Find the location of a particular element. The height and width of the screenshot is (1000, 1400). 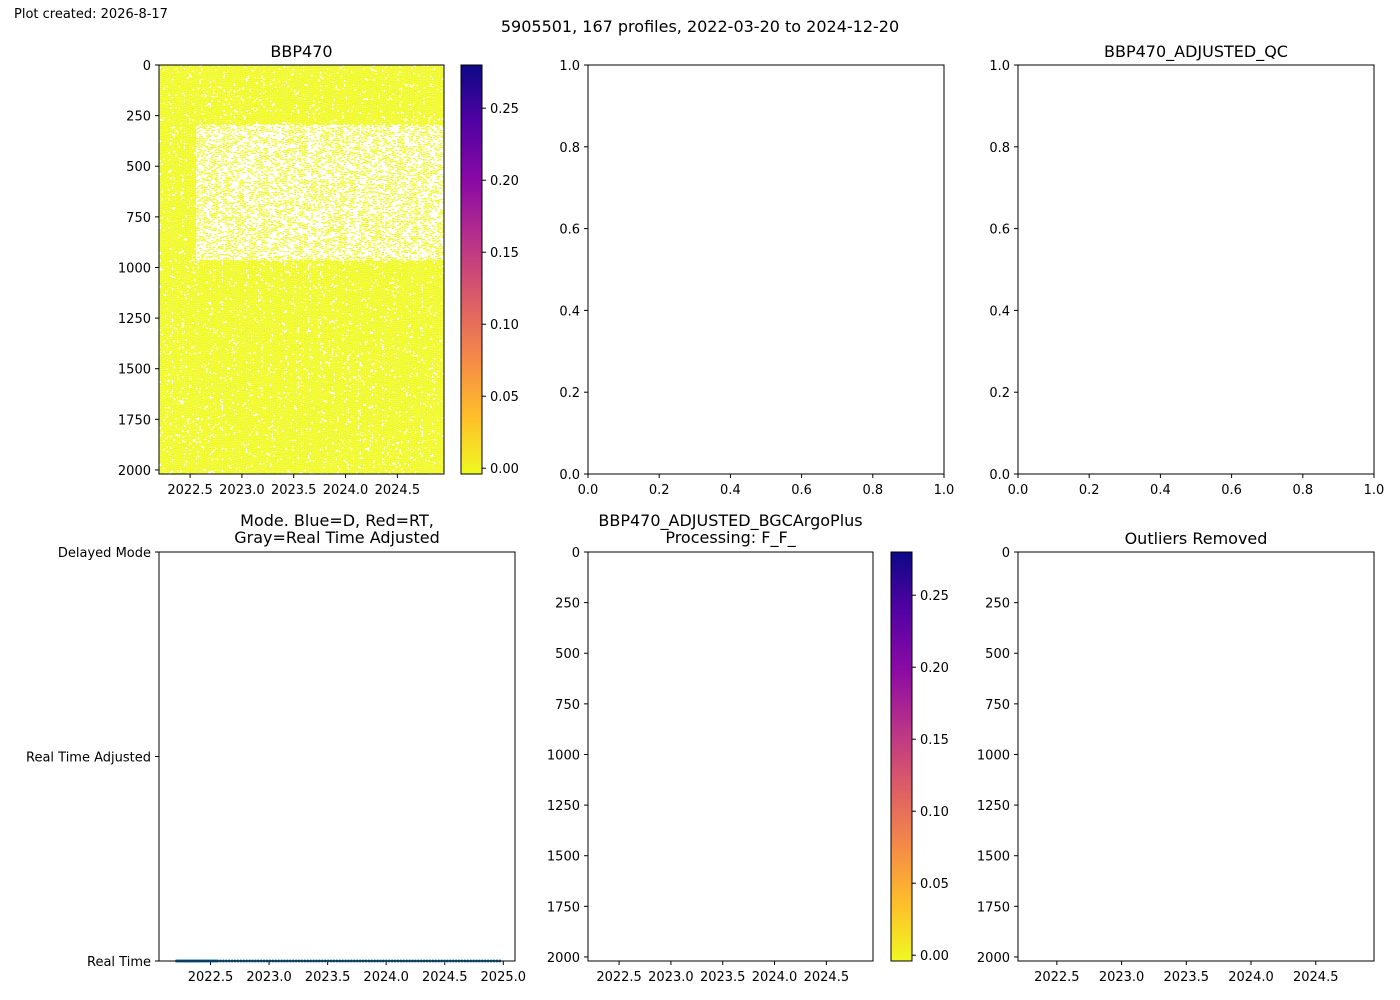

y-tick-label: 1250 is located at coordinates (134, 319).